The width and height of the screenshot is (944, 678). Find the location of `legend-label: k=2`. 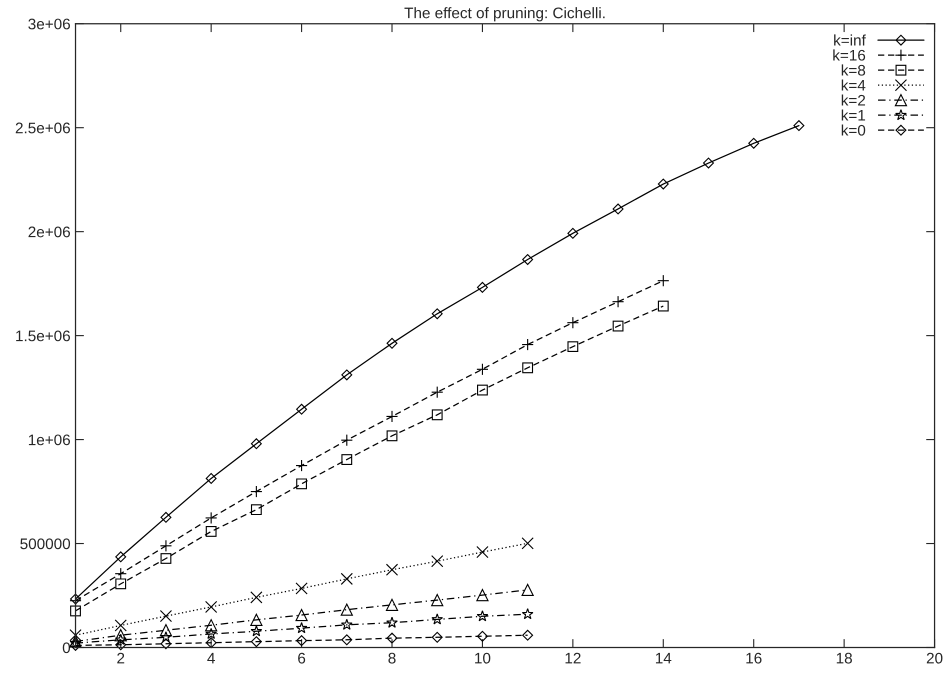

legend-label: k=2 is located at coordinates (854, 100).